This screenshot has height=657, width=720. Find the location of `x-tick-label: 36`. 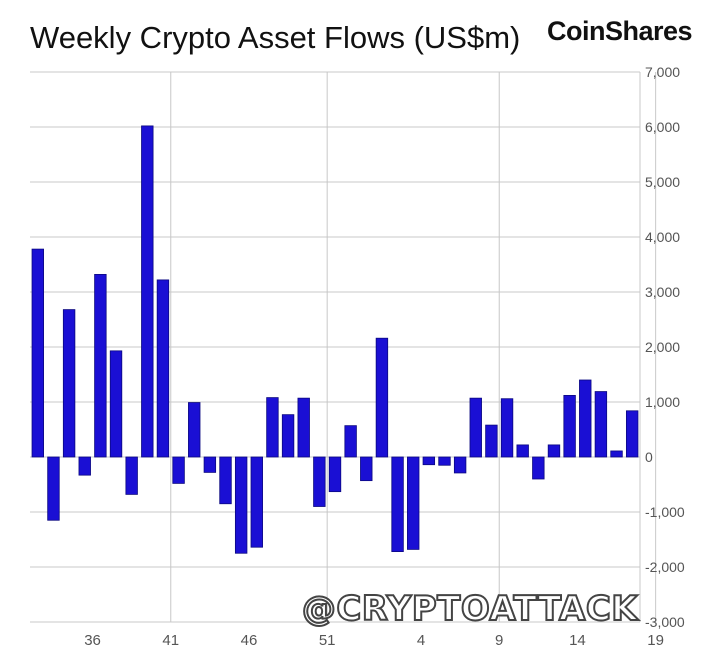

x-tick-label: 36 is located at coordinates (92, 640).